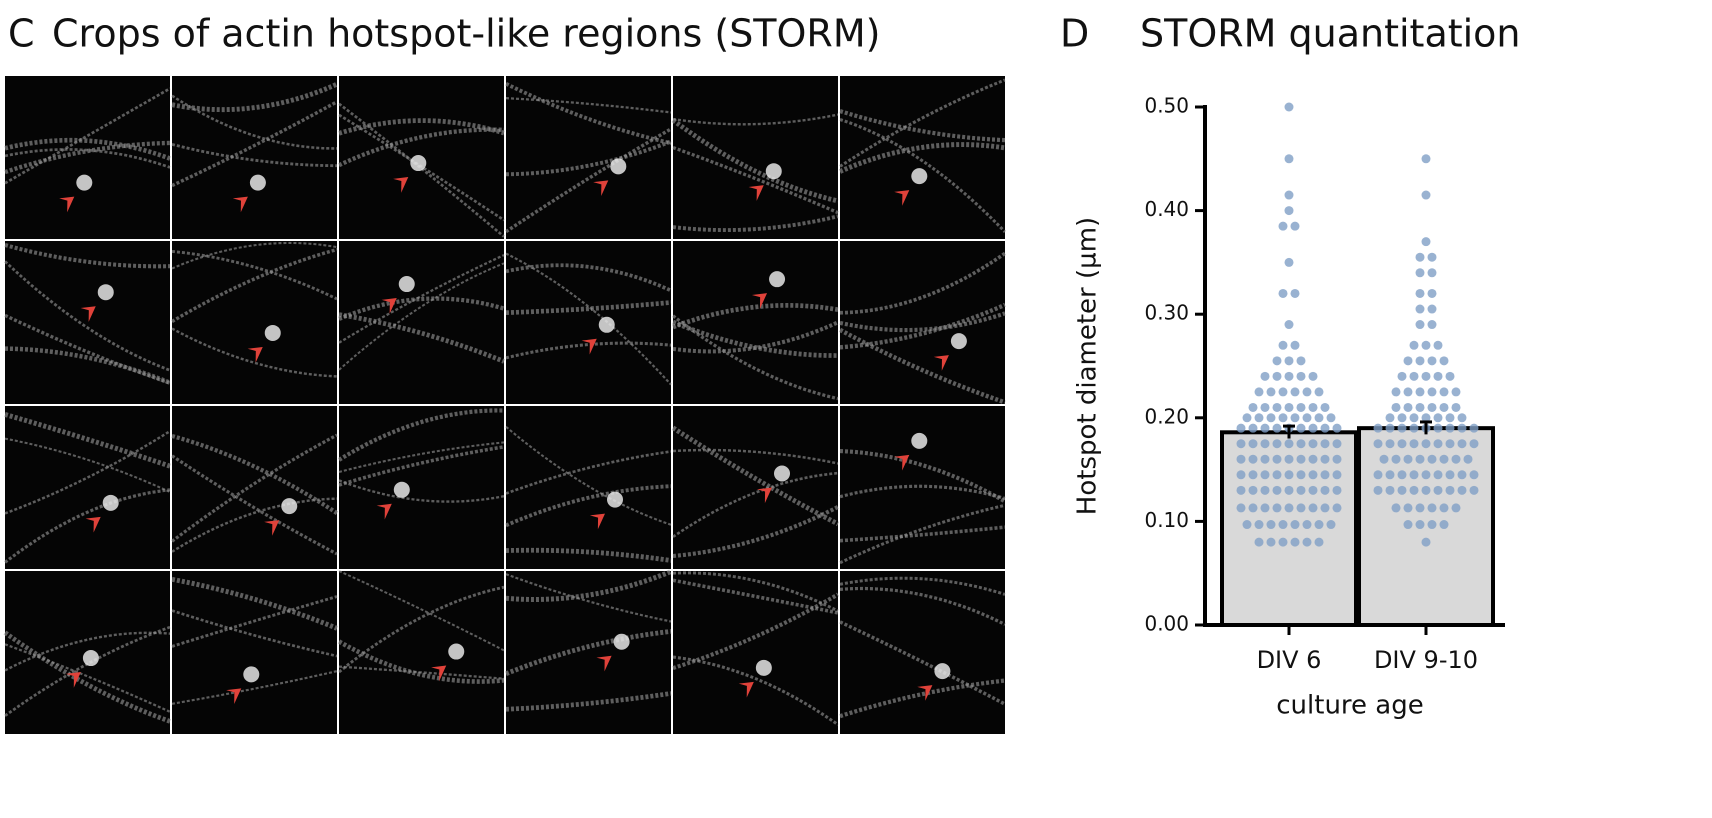 This screenshot has width=1712, height=818. Describe the element at coordinates (1088, 366) in the screenshot. I see `y-axis-title: Hotspot diameter (µm)` at that location.